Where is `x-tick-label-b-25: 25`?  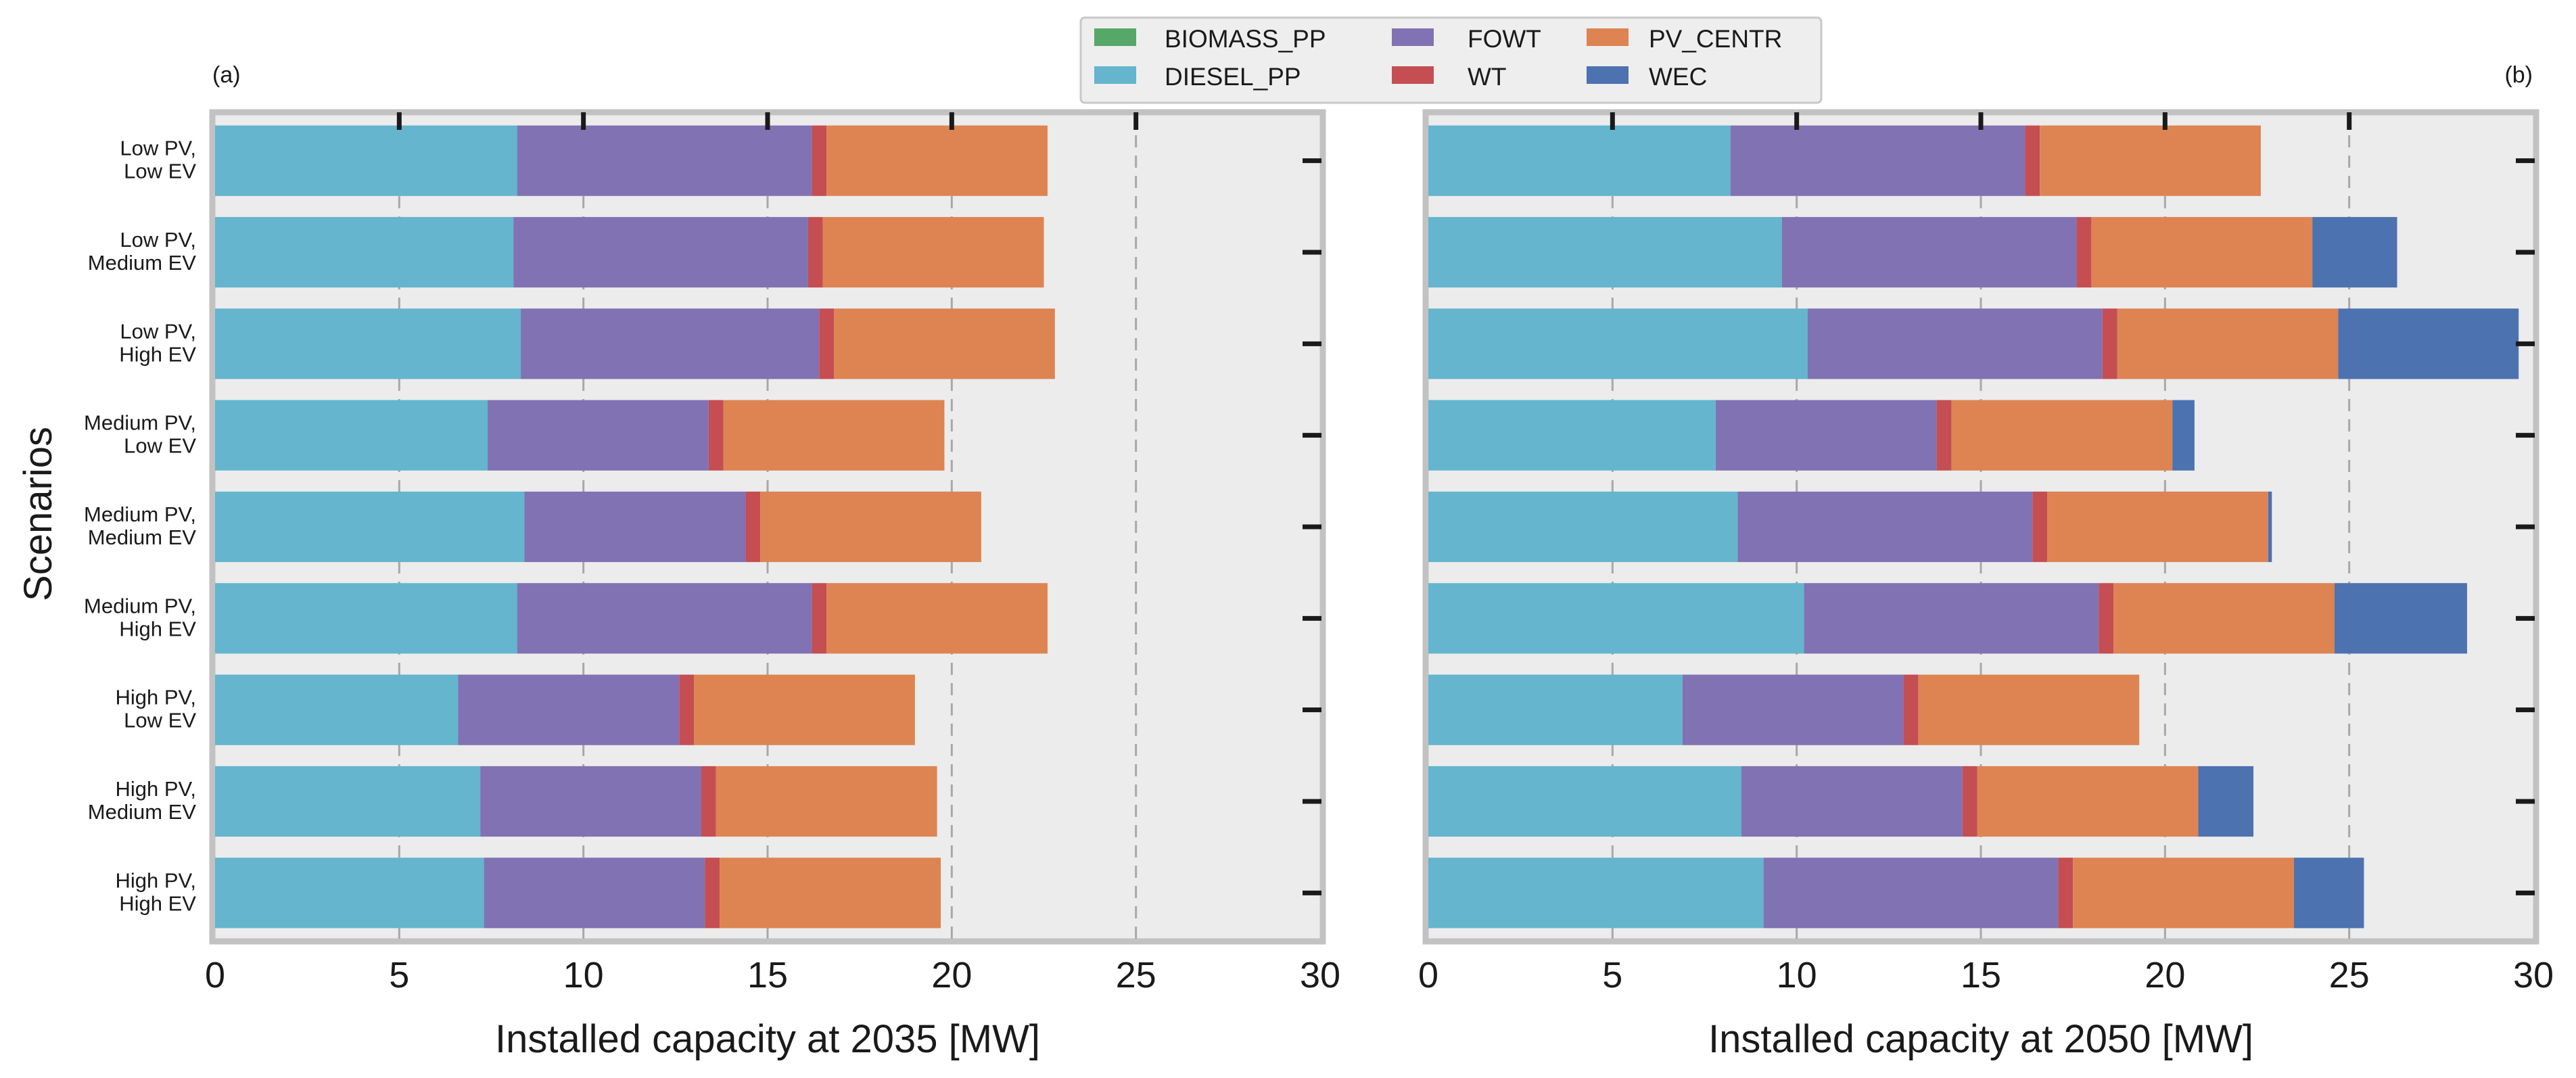 x-tick-label-b-25: 25 is located at coordinates (2349, 975).